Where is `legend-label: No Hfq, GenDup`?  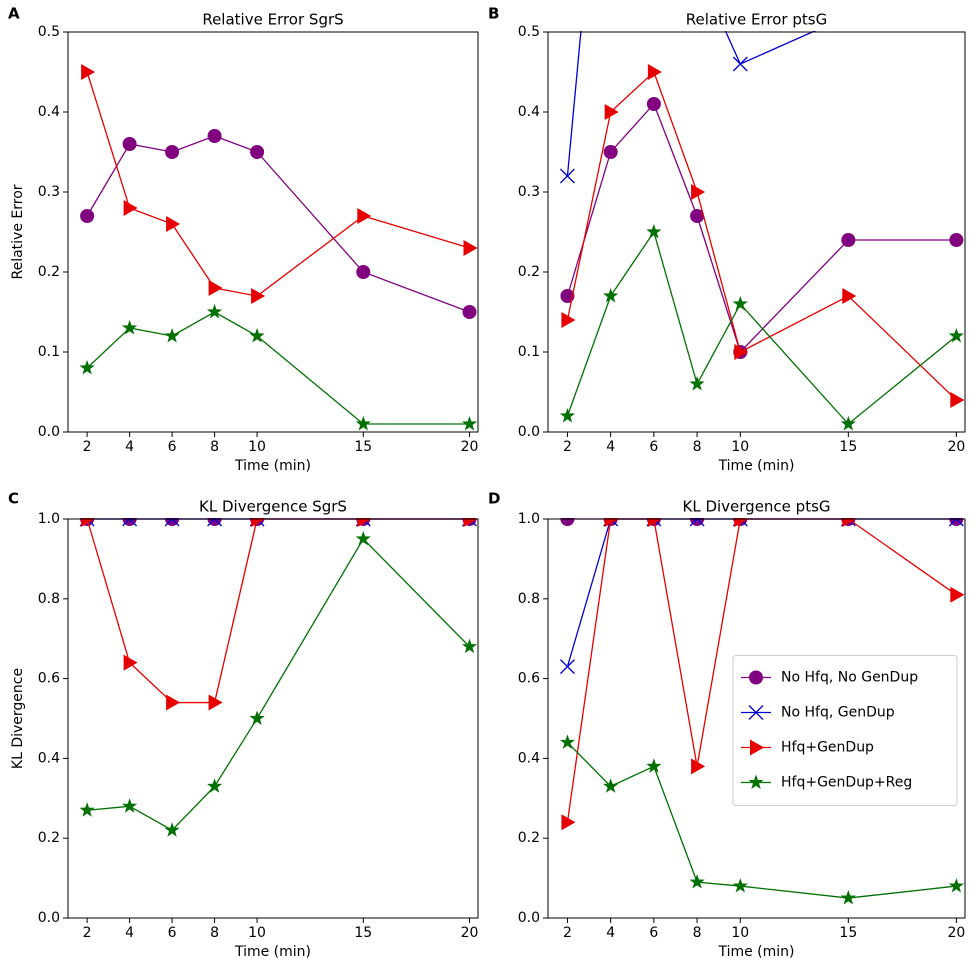 legend-label: No Hfq, GenDup is located at coordinates (838, 713).